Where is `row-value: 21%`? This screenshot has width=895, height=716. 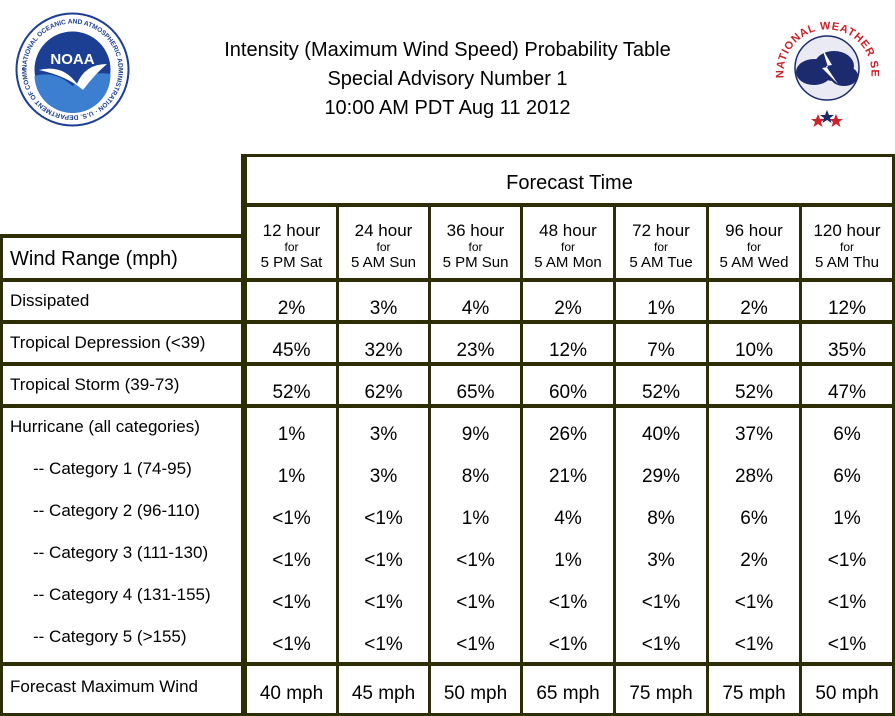
row-value: 21% is located at coordinates (568, 476).